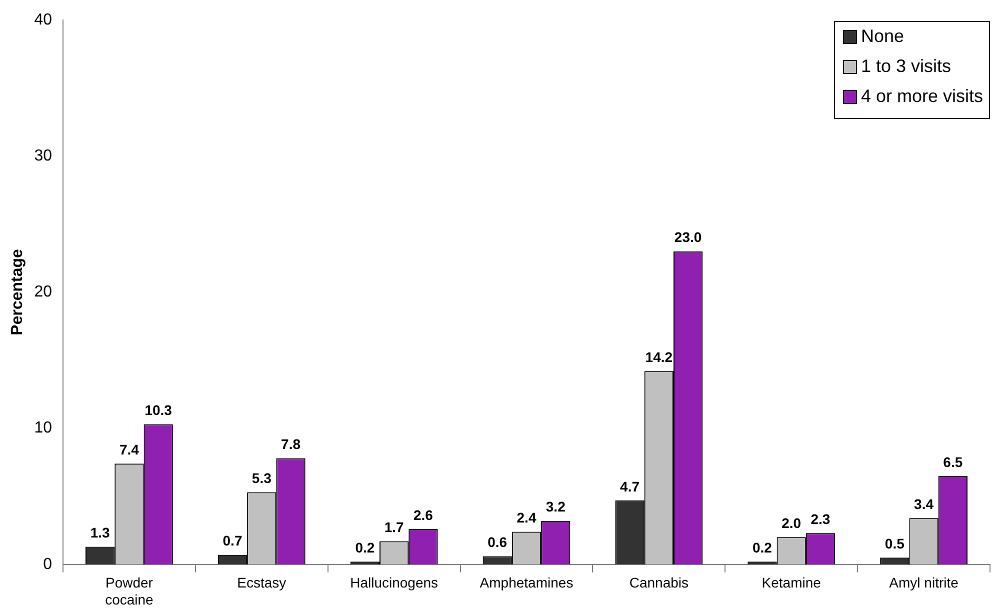  What do you see at coordinates (129, 591) in the screenshot?
I see `x-tick-label: Powder cocaine` at bounding box center [129, 591].